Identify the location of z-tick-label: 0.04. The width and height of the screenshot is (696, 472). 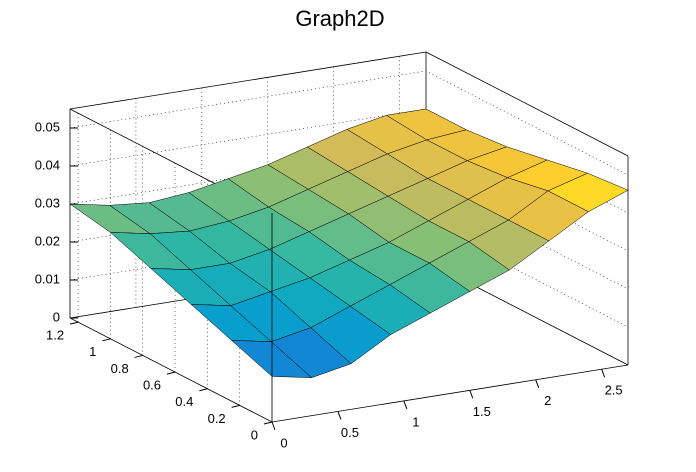
(47, 164).